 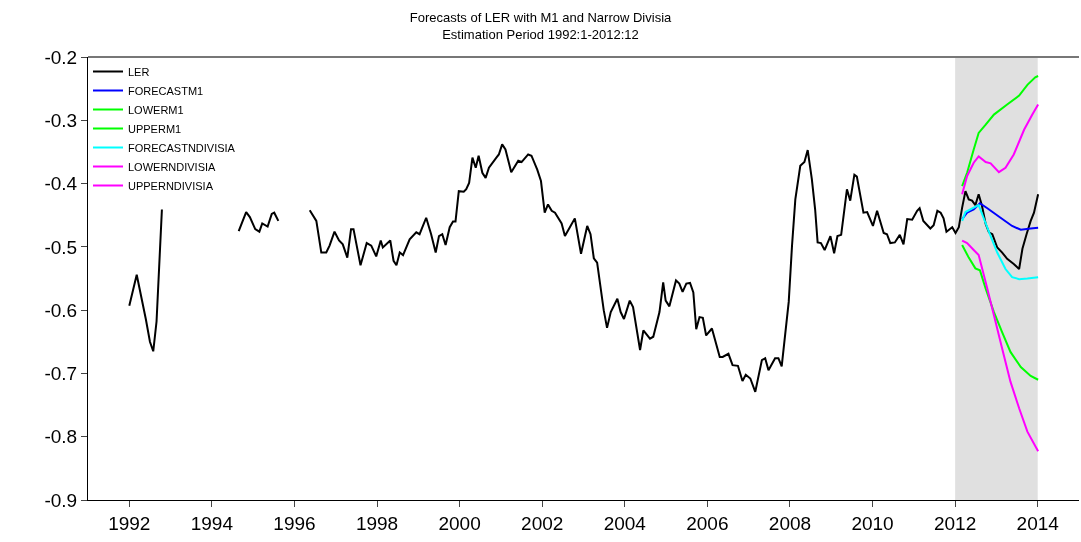 What do you see at coordinates (459, 523) in the screenshot?
I see `x-tick-label: 2000` at bounding box center [459, 523].